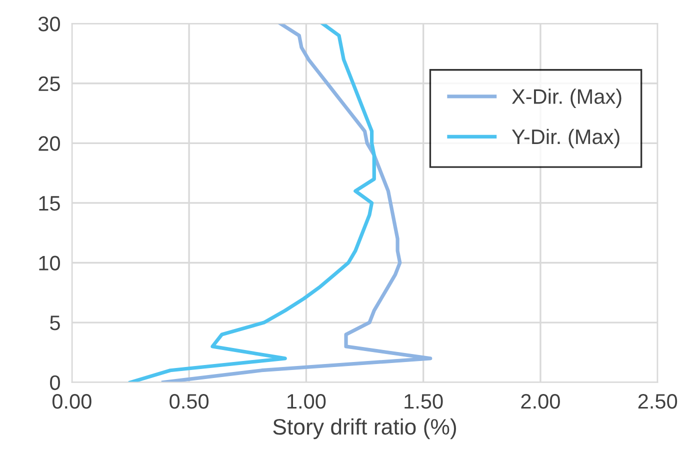 The width and height of the screenshot is (685, 472). Describe the element at coordinates (55, 382) in the screenshot. I see `y-tick-label: 0` at that location.